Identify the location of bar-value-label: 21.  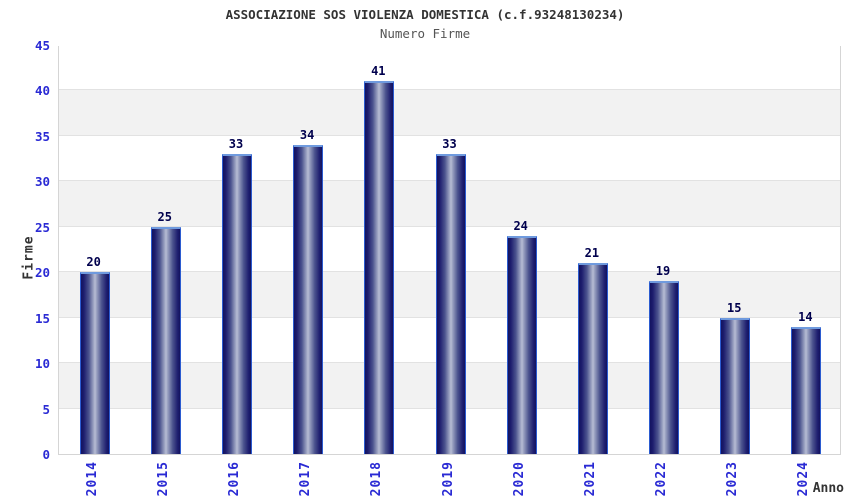
(592, 253).